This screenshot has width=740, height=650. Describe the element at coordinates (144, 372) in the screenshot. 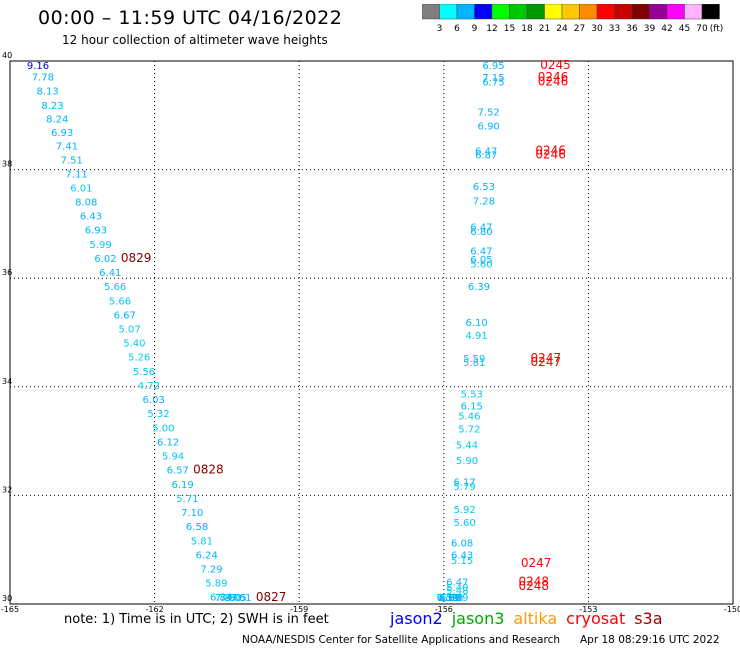

I see `wave-height-value: 5.56` at that location.